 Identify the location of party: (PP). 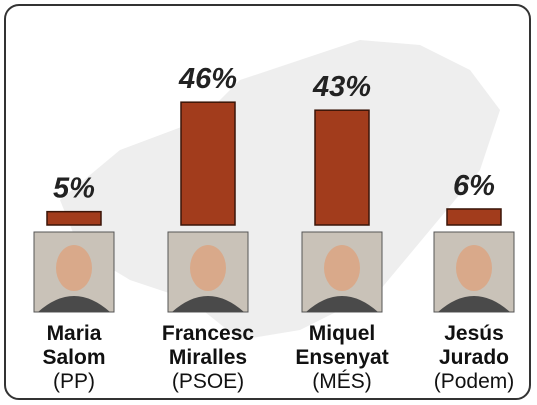
(74, 381).